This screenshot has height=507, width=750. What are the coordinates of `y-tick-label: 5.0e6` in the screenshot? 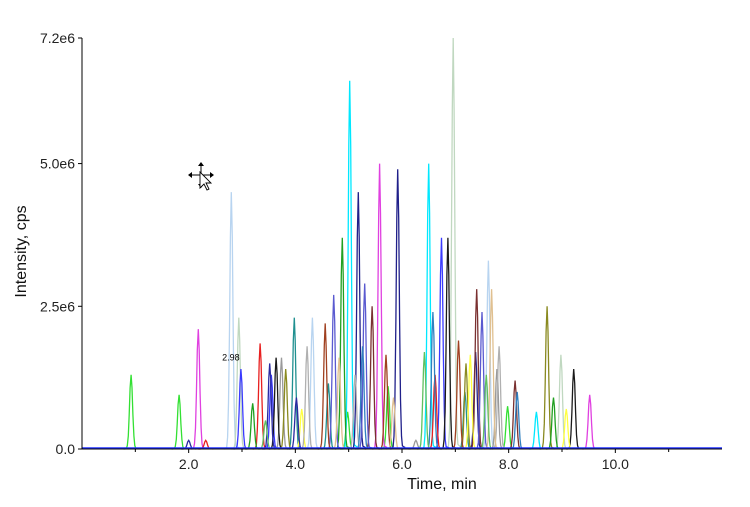 It's located at (57, 164).